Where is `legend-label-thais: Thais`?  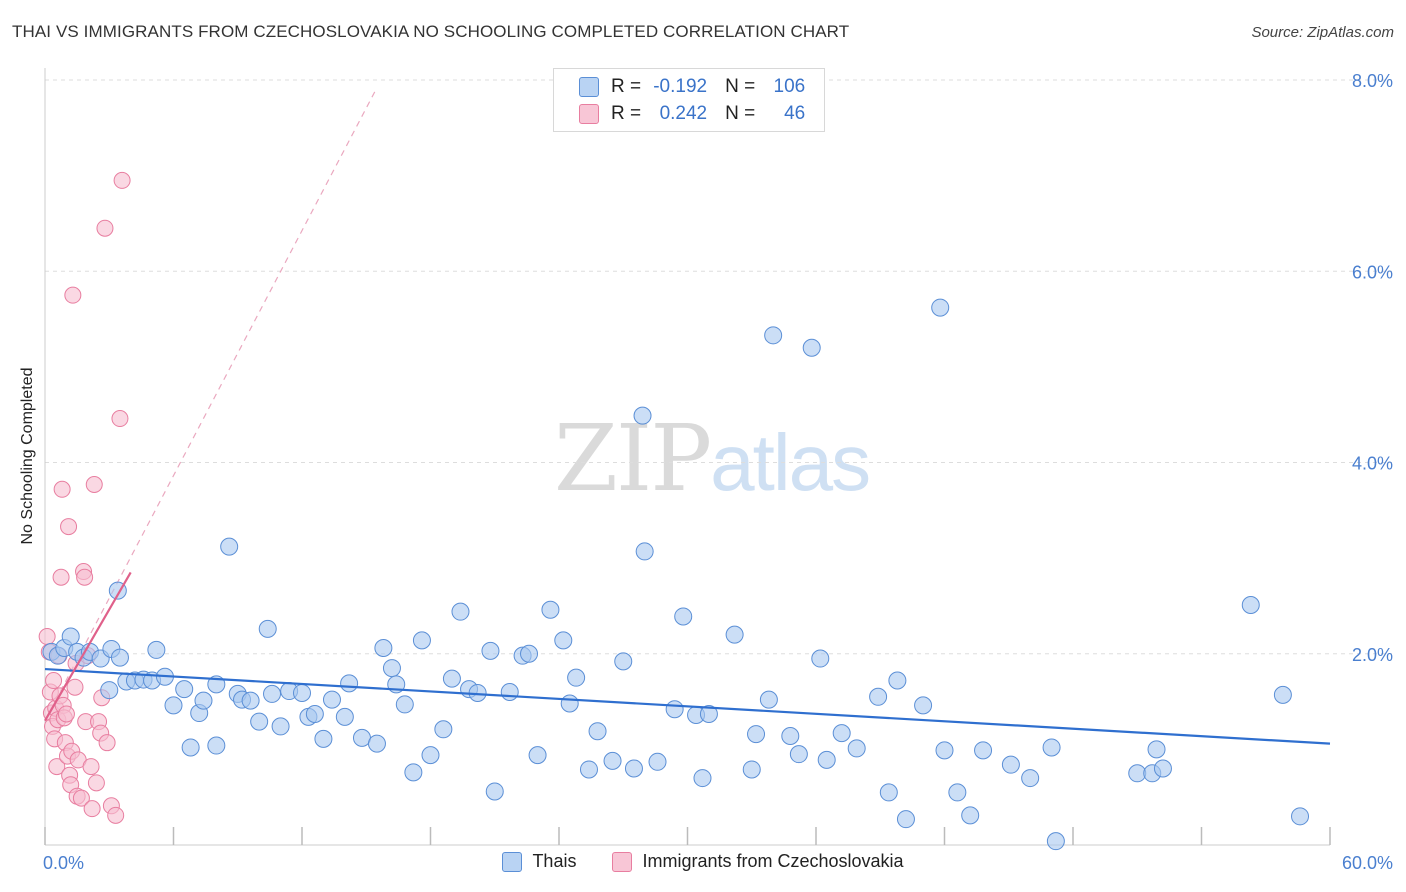 legend-label-thais: Thais is located at coordinates (554, 861).